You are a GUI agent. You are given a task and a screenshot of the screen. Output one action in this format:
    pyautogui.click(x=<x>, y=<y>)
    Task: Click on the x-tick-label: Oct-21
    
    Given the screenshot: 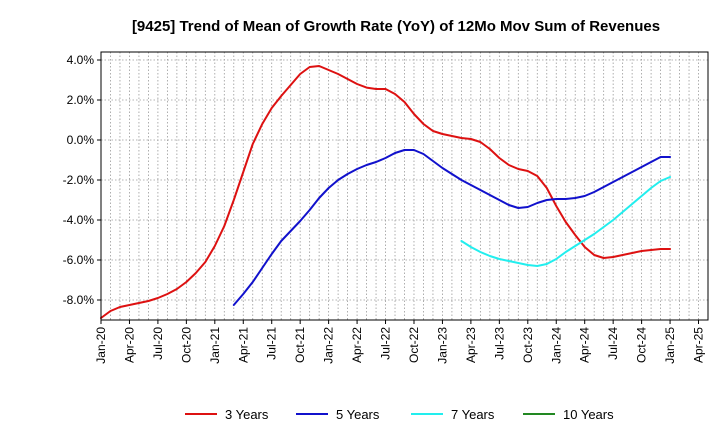 What is the action you would take?
    pyautogui.click(x=300, y=345)
    